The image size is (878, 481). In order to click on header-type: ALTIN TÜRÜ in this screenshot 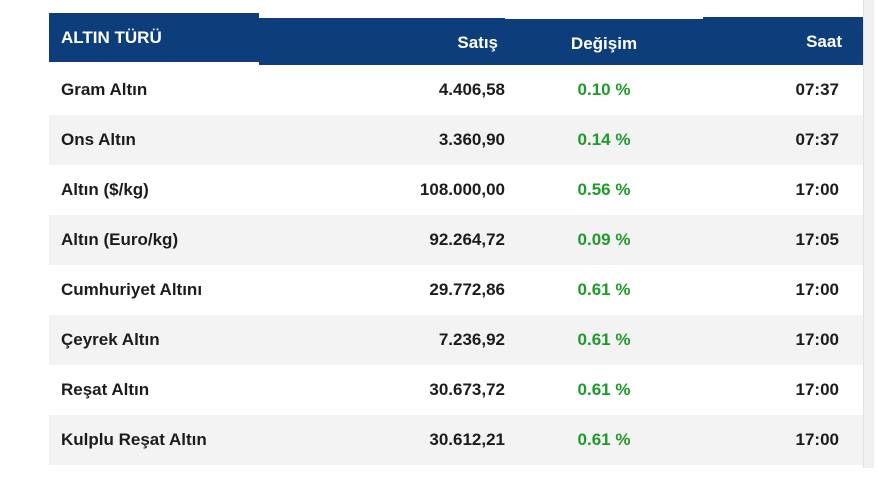, I will do `click(111, 37)`.